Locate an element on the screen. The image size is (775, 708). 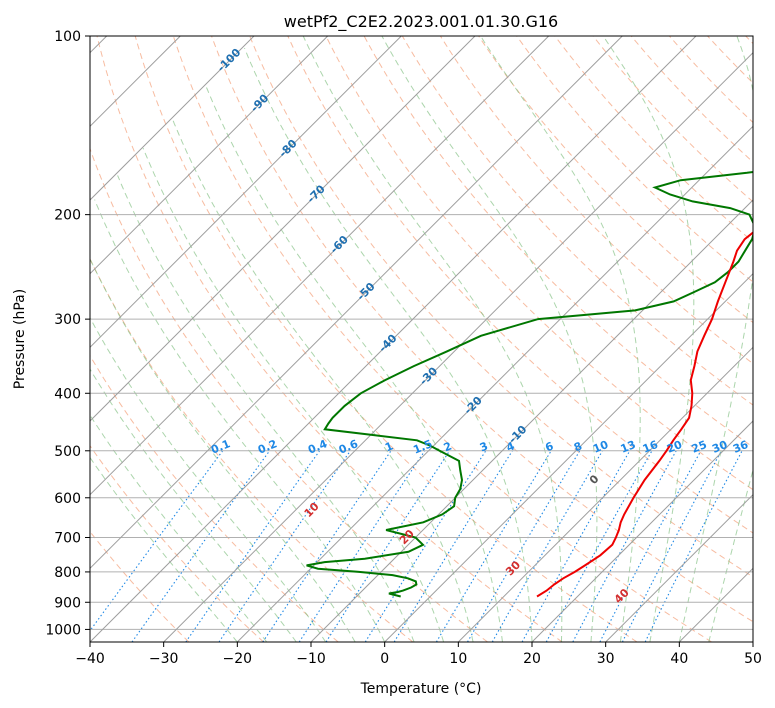
y-tick-label: 900 is located at coordinates (67, 603).